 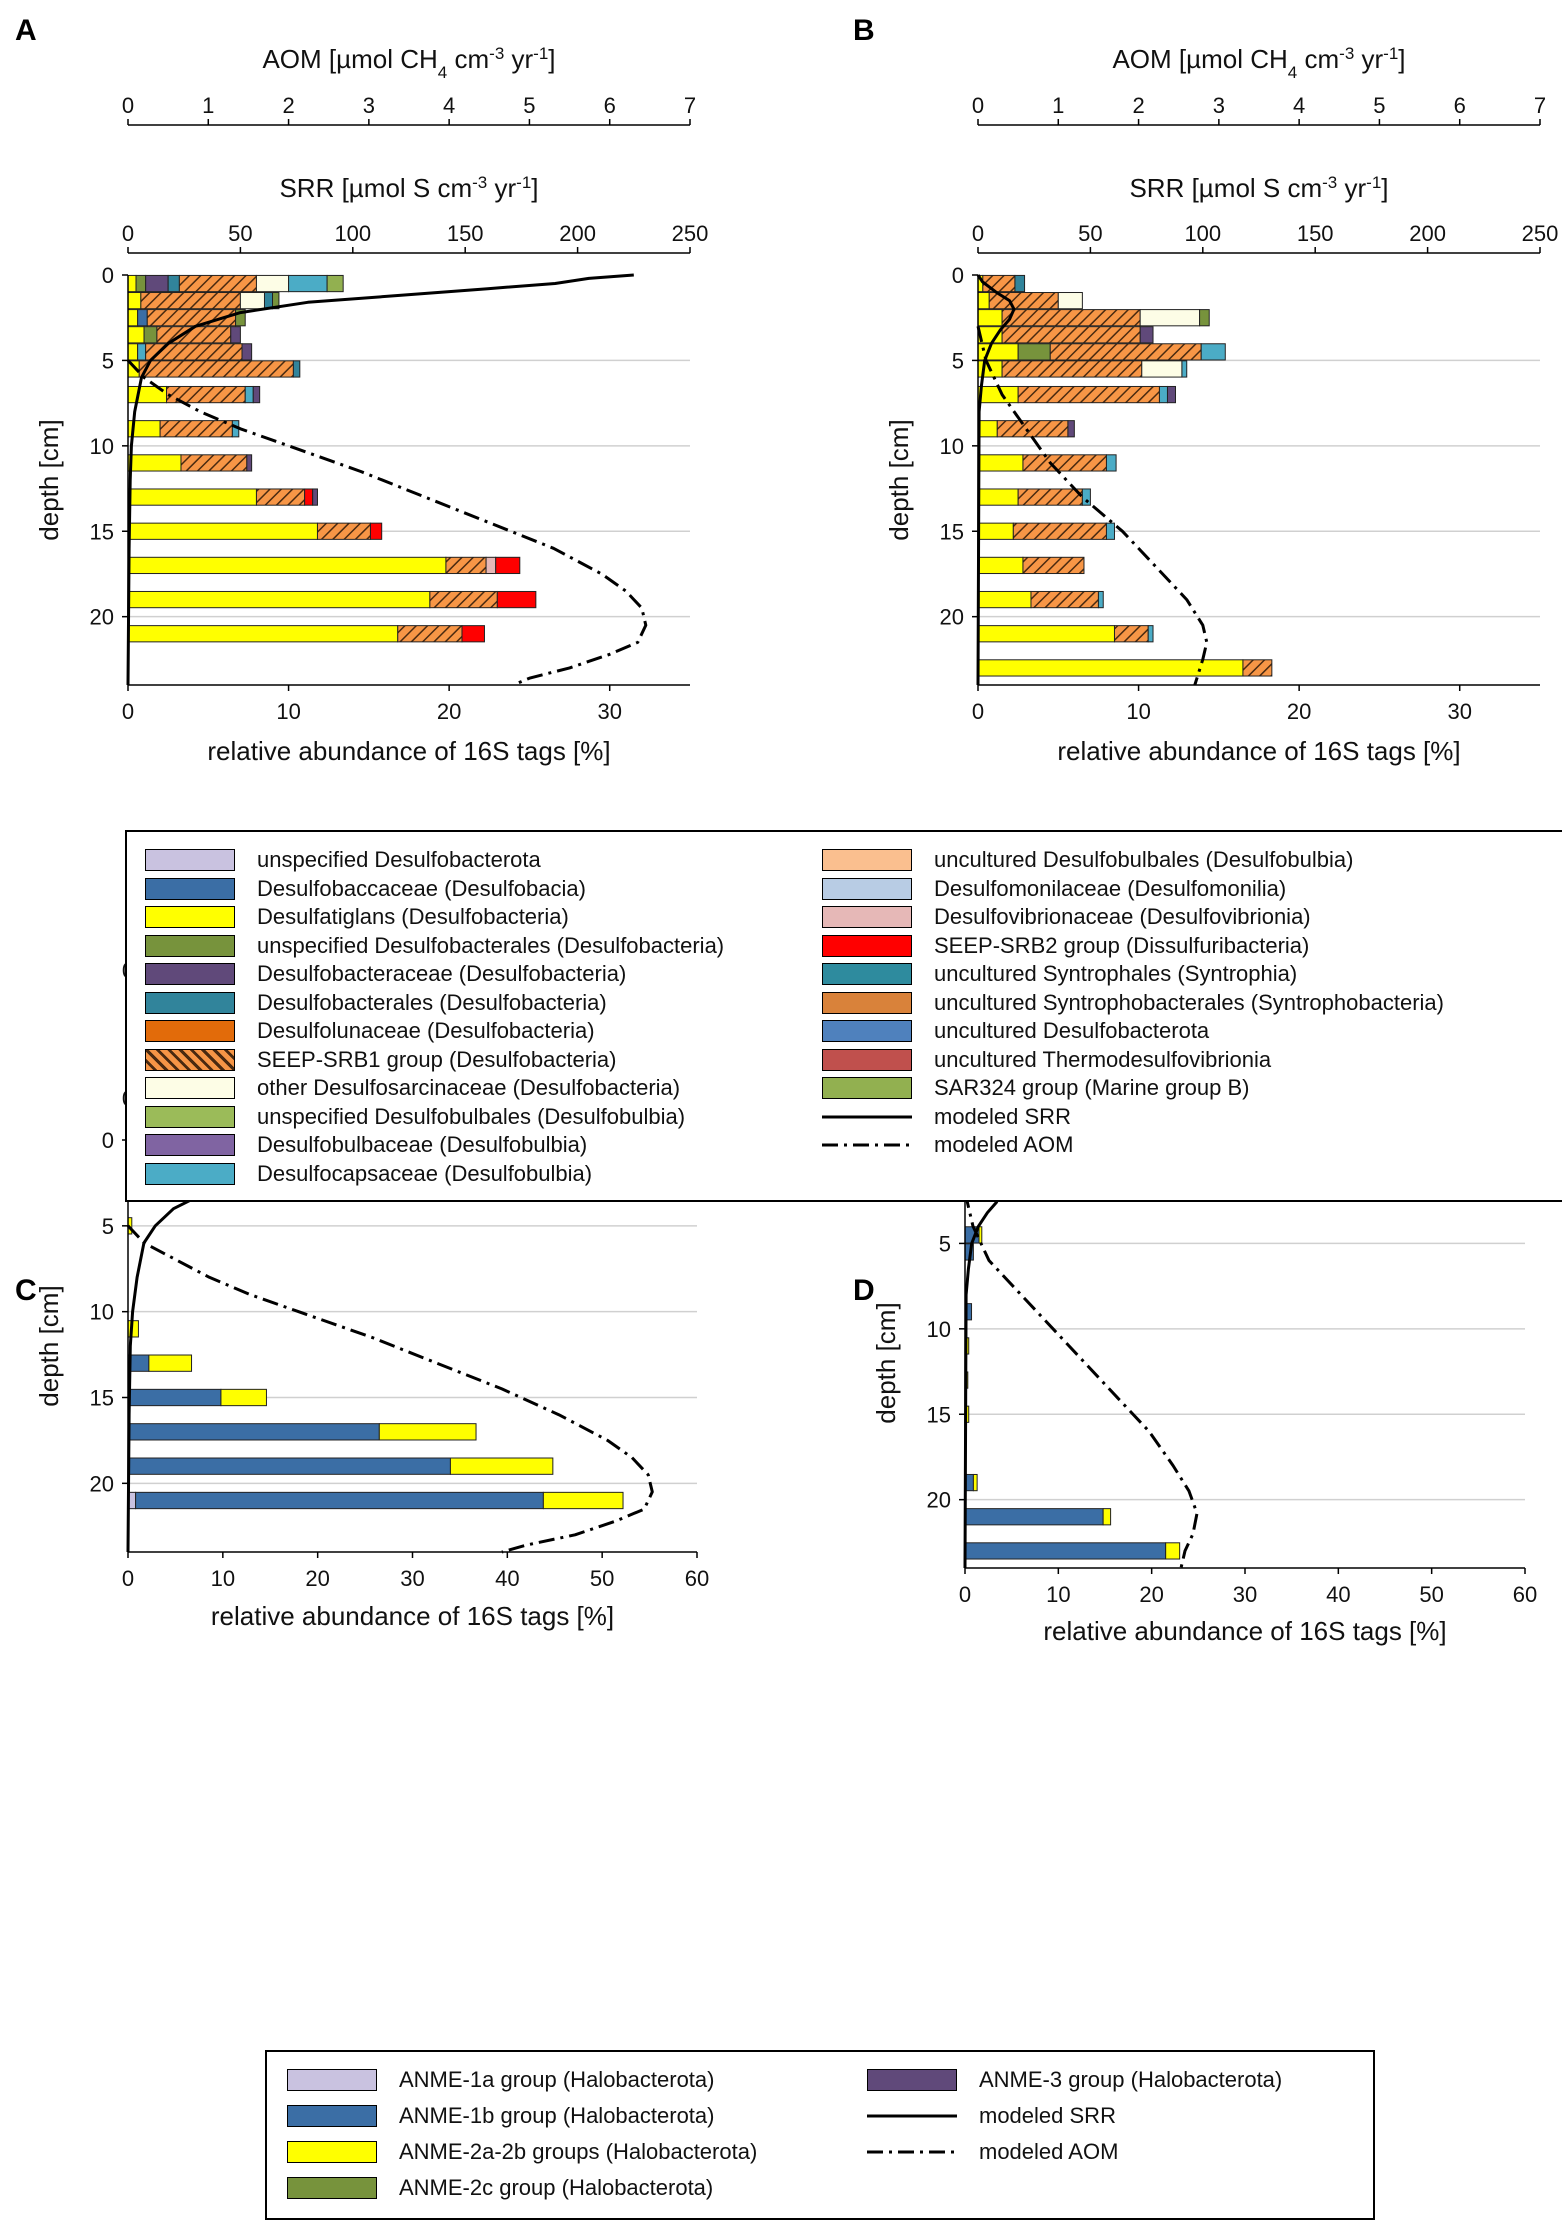 I want to click on legend-label: uncultured Desulfobacterota, so click(x=1072, y=1030).